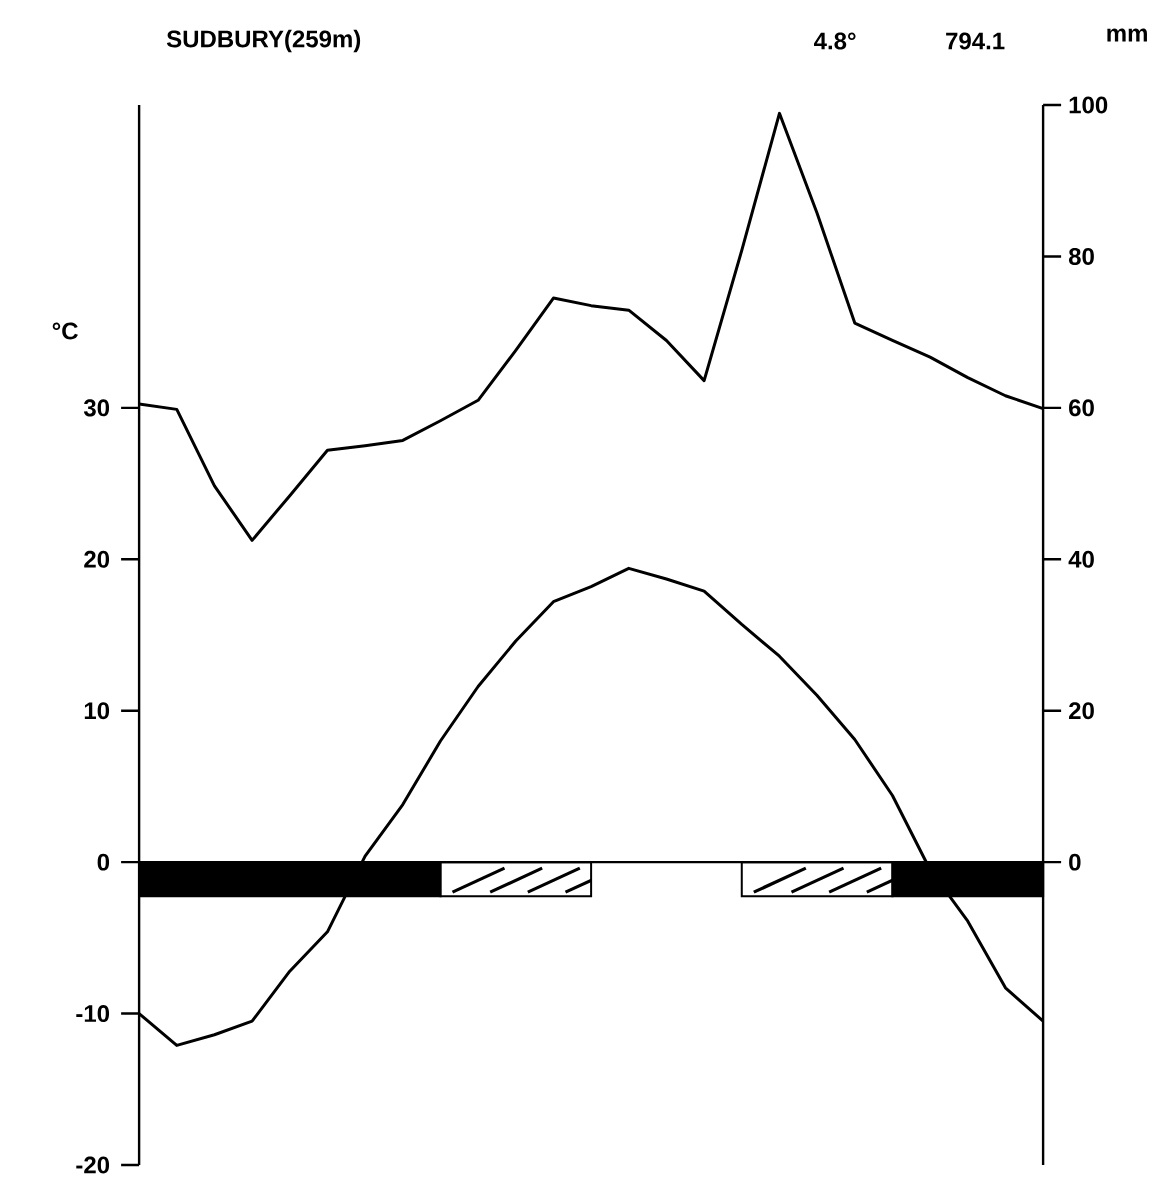 The image size is (1171, 1185). What do you see at coordinates (1075, 862) in the screenshot?
I see `y2-tick-label: 0` at bounding box center [1075, 862].